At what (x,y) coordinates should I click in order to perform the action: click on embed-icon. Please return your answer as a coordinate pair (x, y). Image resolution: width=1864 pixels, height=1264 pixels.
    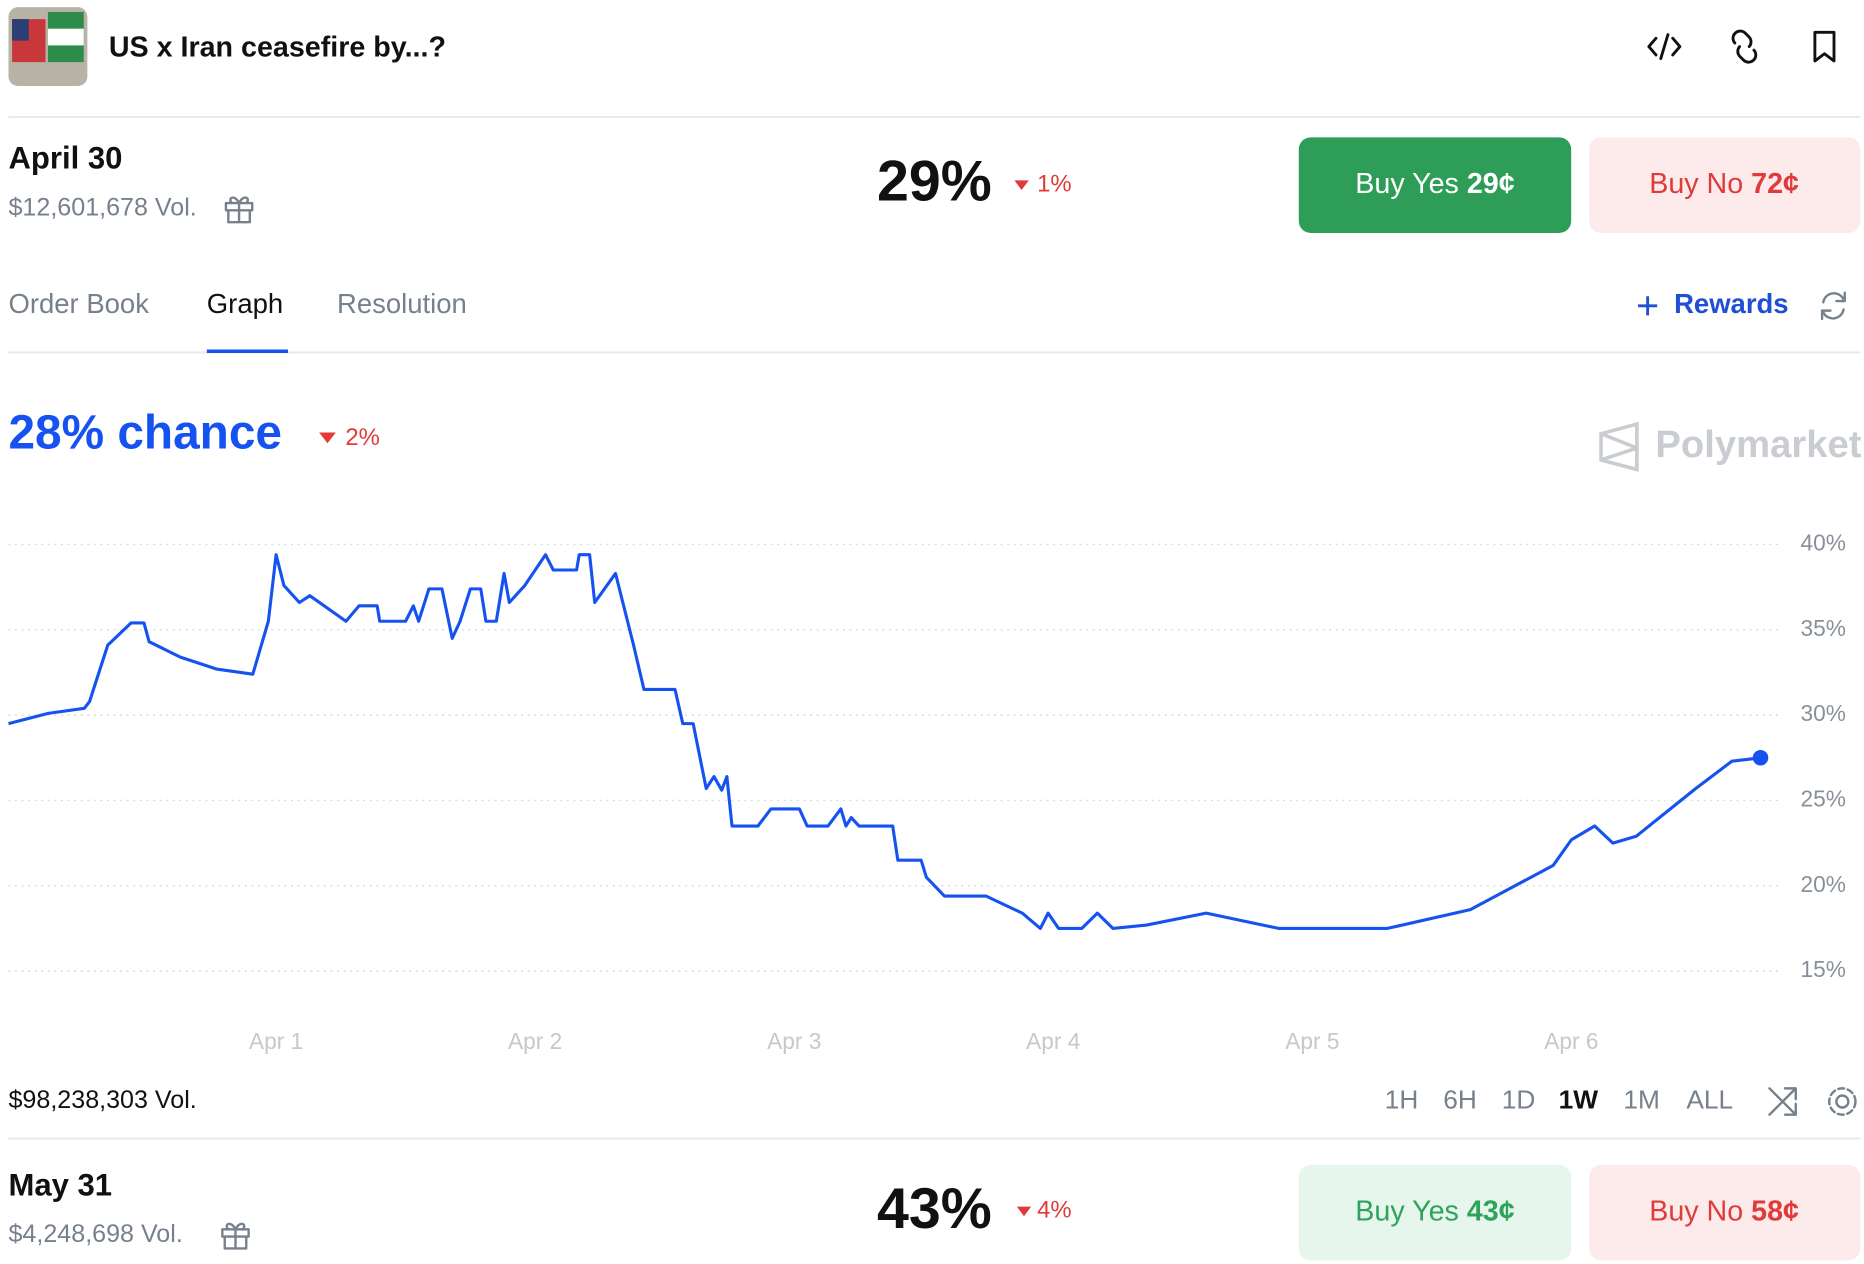
    Looking at the image, I should click on (1664, 46).